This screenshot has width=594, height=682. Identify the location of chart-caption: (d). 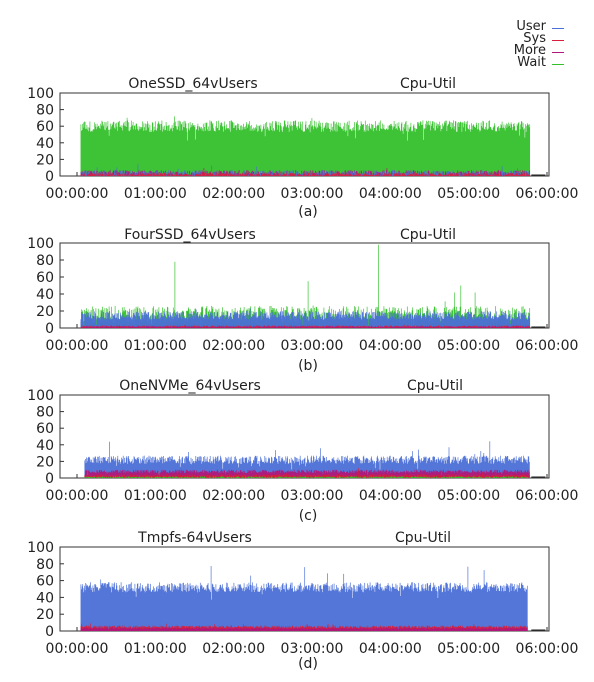
(308, 664).